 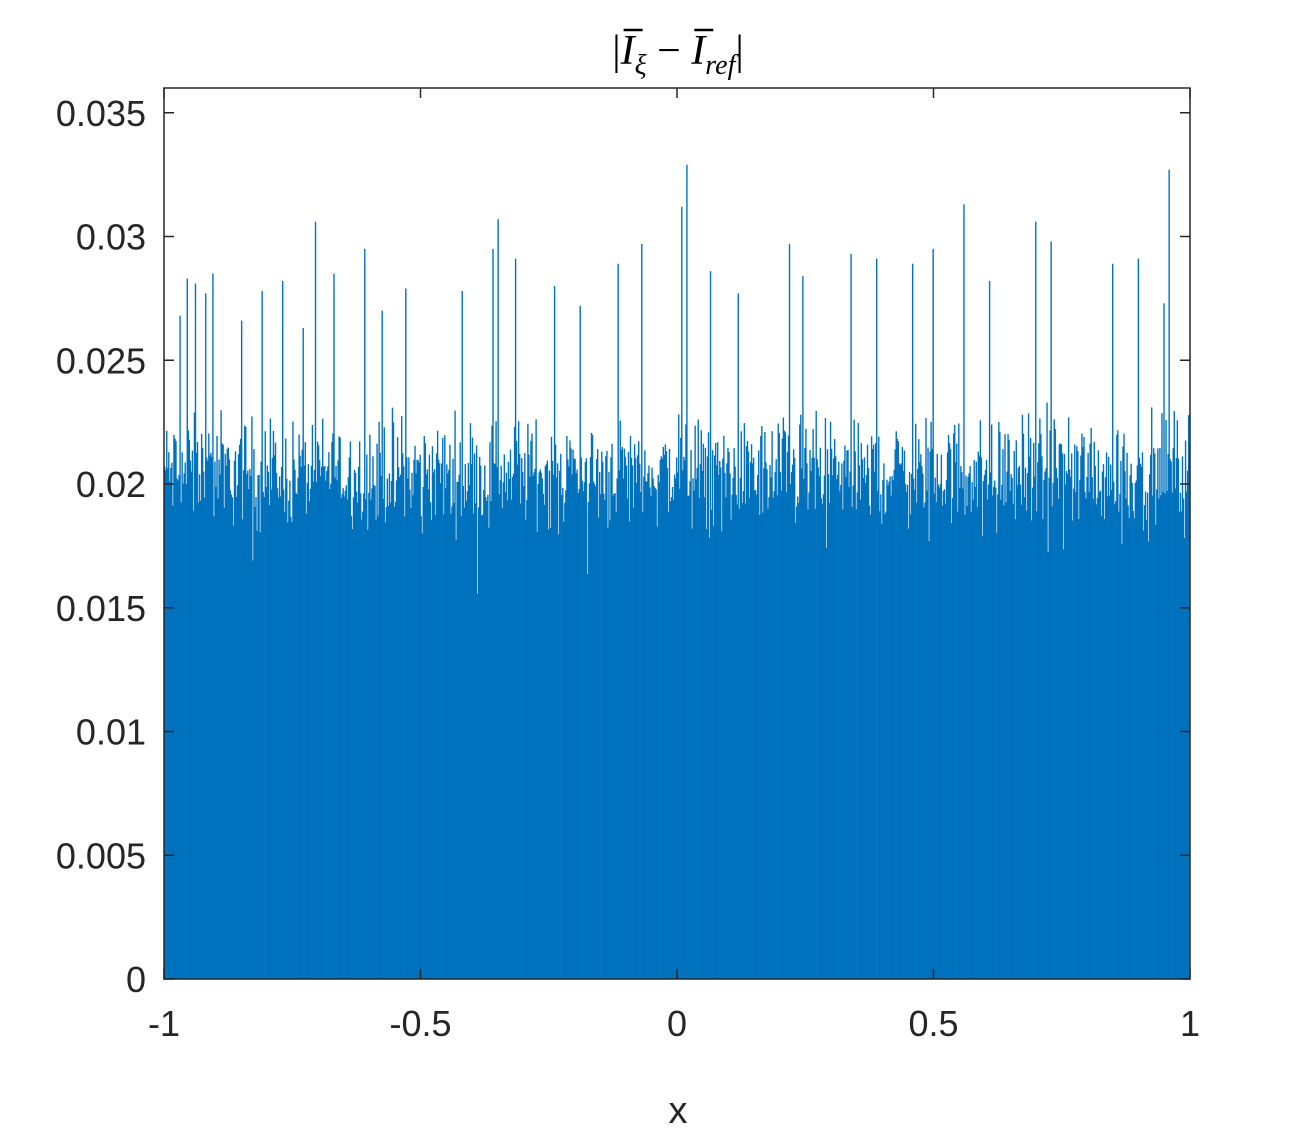 What do you see at coordinates (698, 51) in the screenshot?
I see `title-symbol-2: I` at bounding box center [698, 51].